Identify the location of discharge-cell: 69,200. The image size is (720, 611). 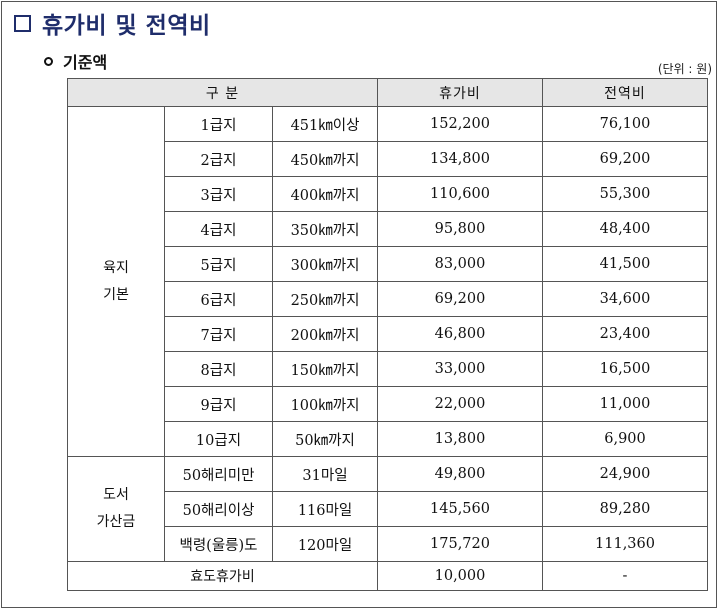
(625, 159).